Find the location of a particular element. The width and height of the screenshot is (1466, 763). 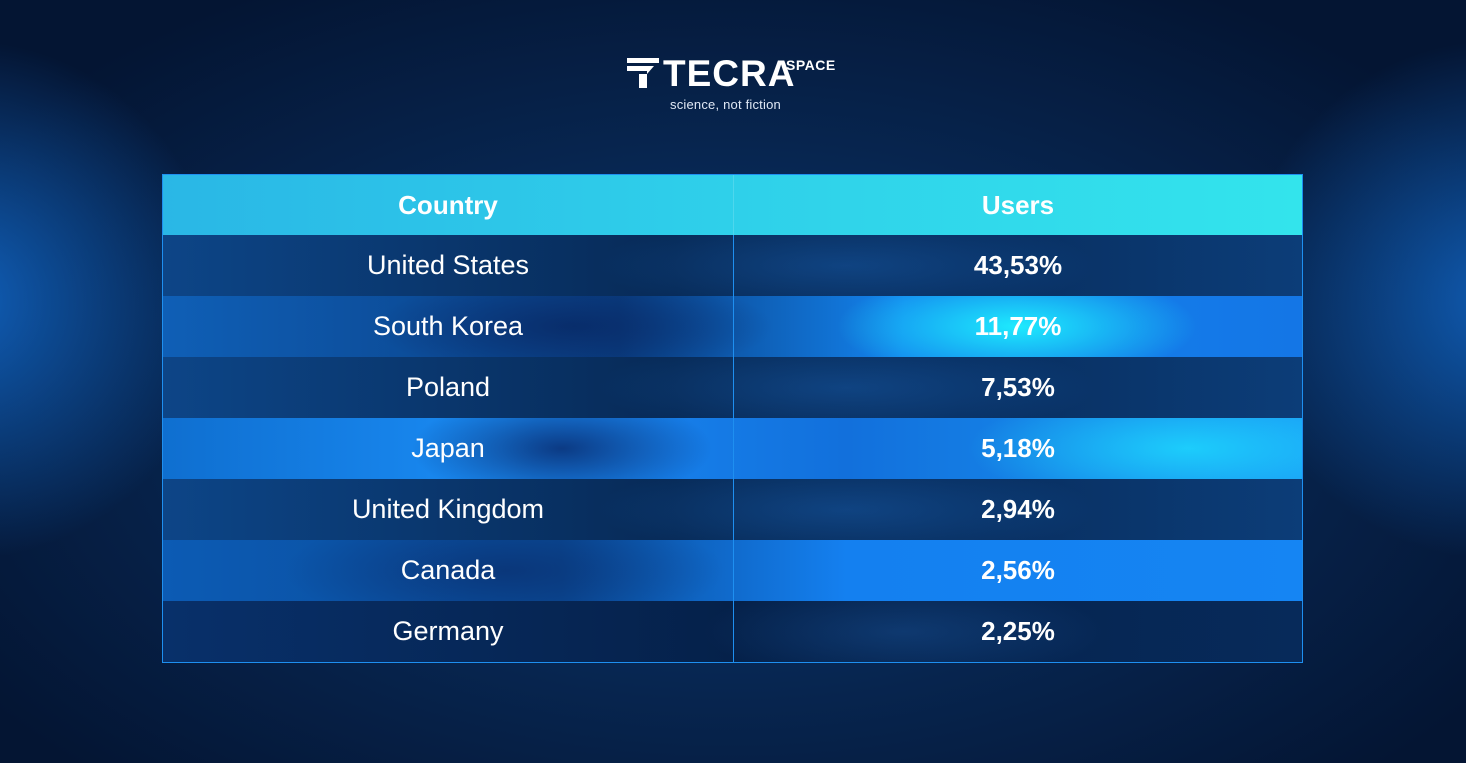

logo-wordmark: TECRA is located at coordinates (729, 73).